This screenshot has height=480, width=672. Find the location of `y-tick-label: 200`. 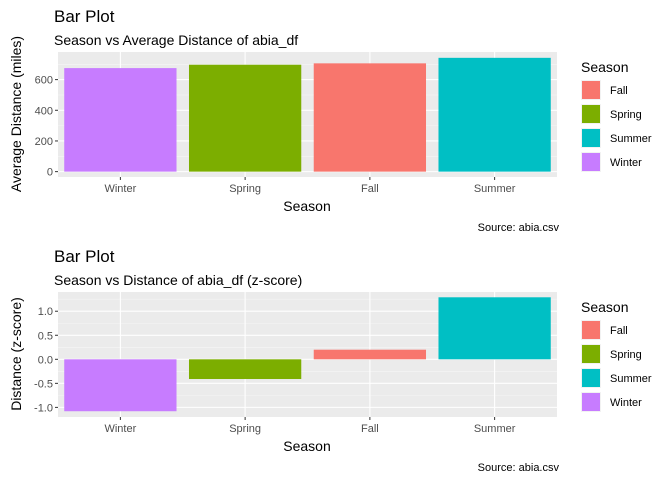

y-tick-label: 200 is located at coordinates (44, 142).